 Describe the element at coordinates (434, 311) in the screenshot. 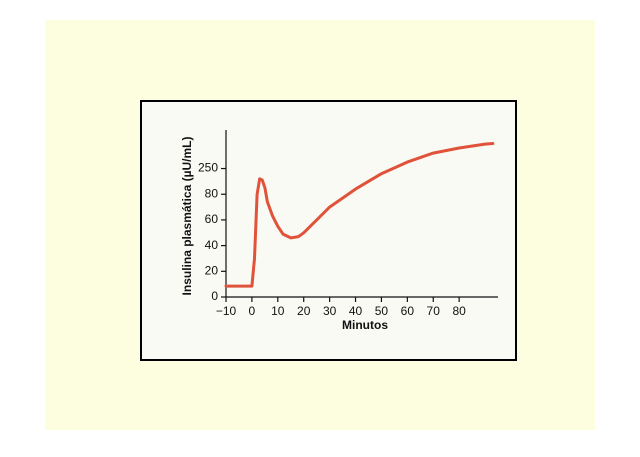

I see `x-tick-label: 70` at that location.